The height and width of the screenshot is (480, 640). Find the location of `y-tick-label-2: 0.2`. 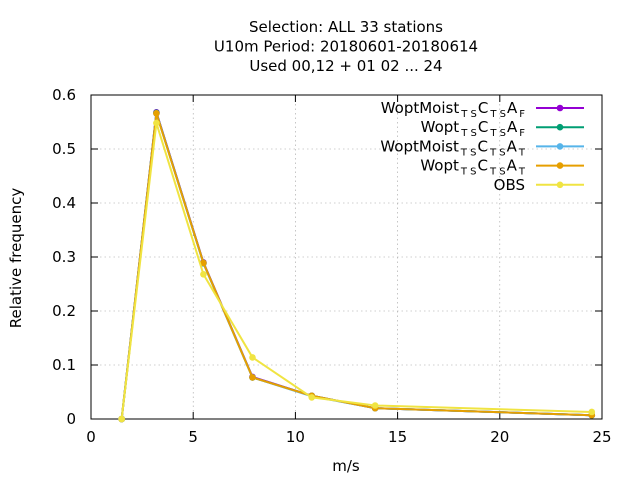

y-tick-label-2: 0.2 is located at coordinates (64, 311).